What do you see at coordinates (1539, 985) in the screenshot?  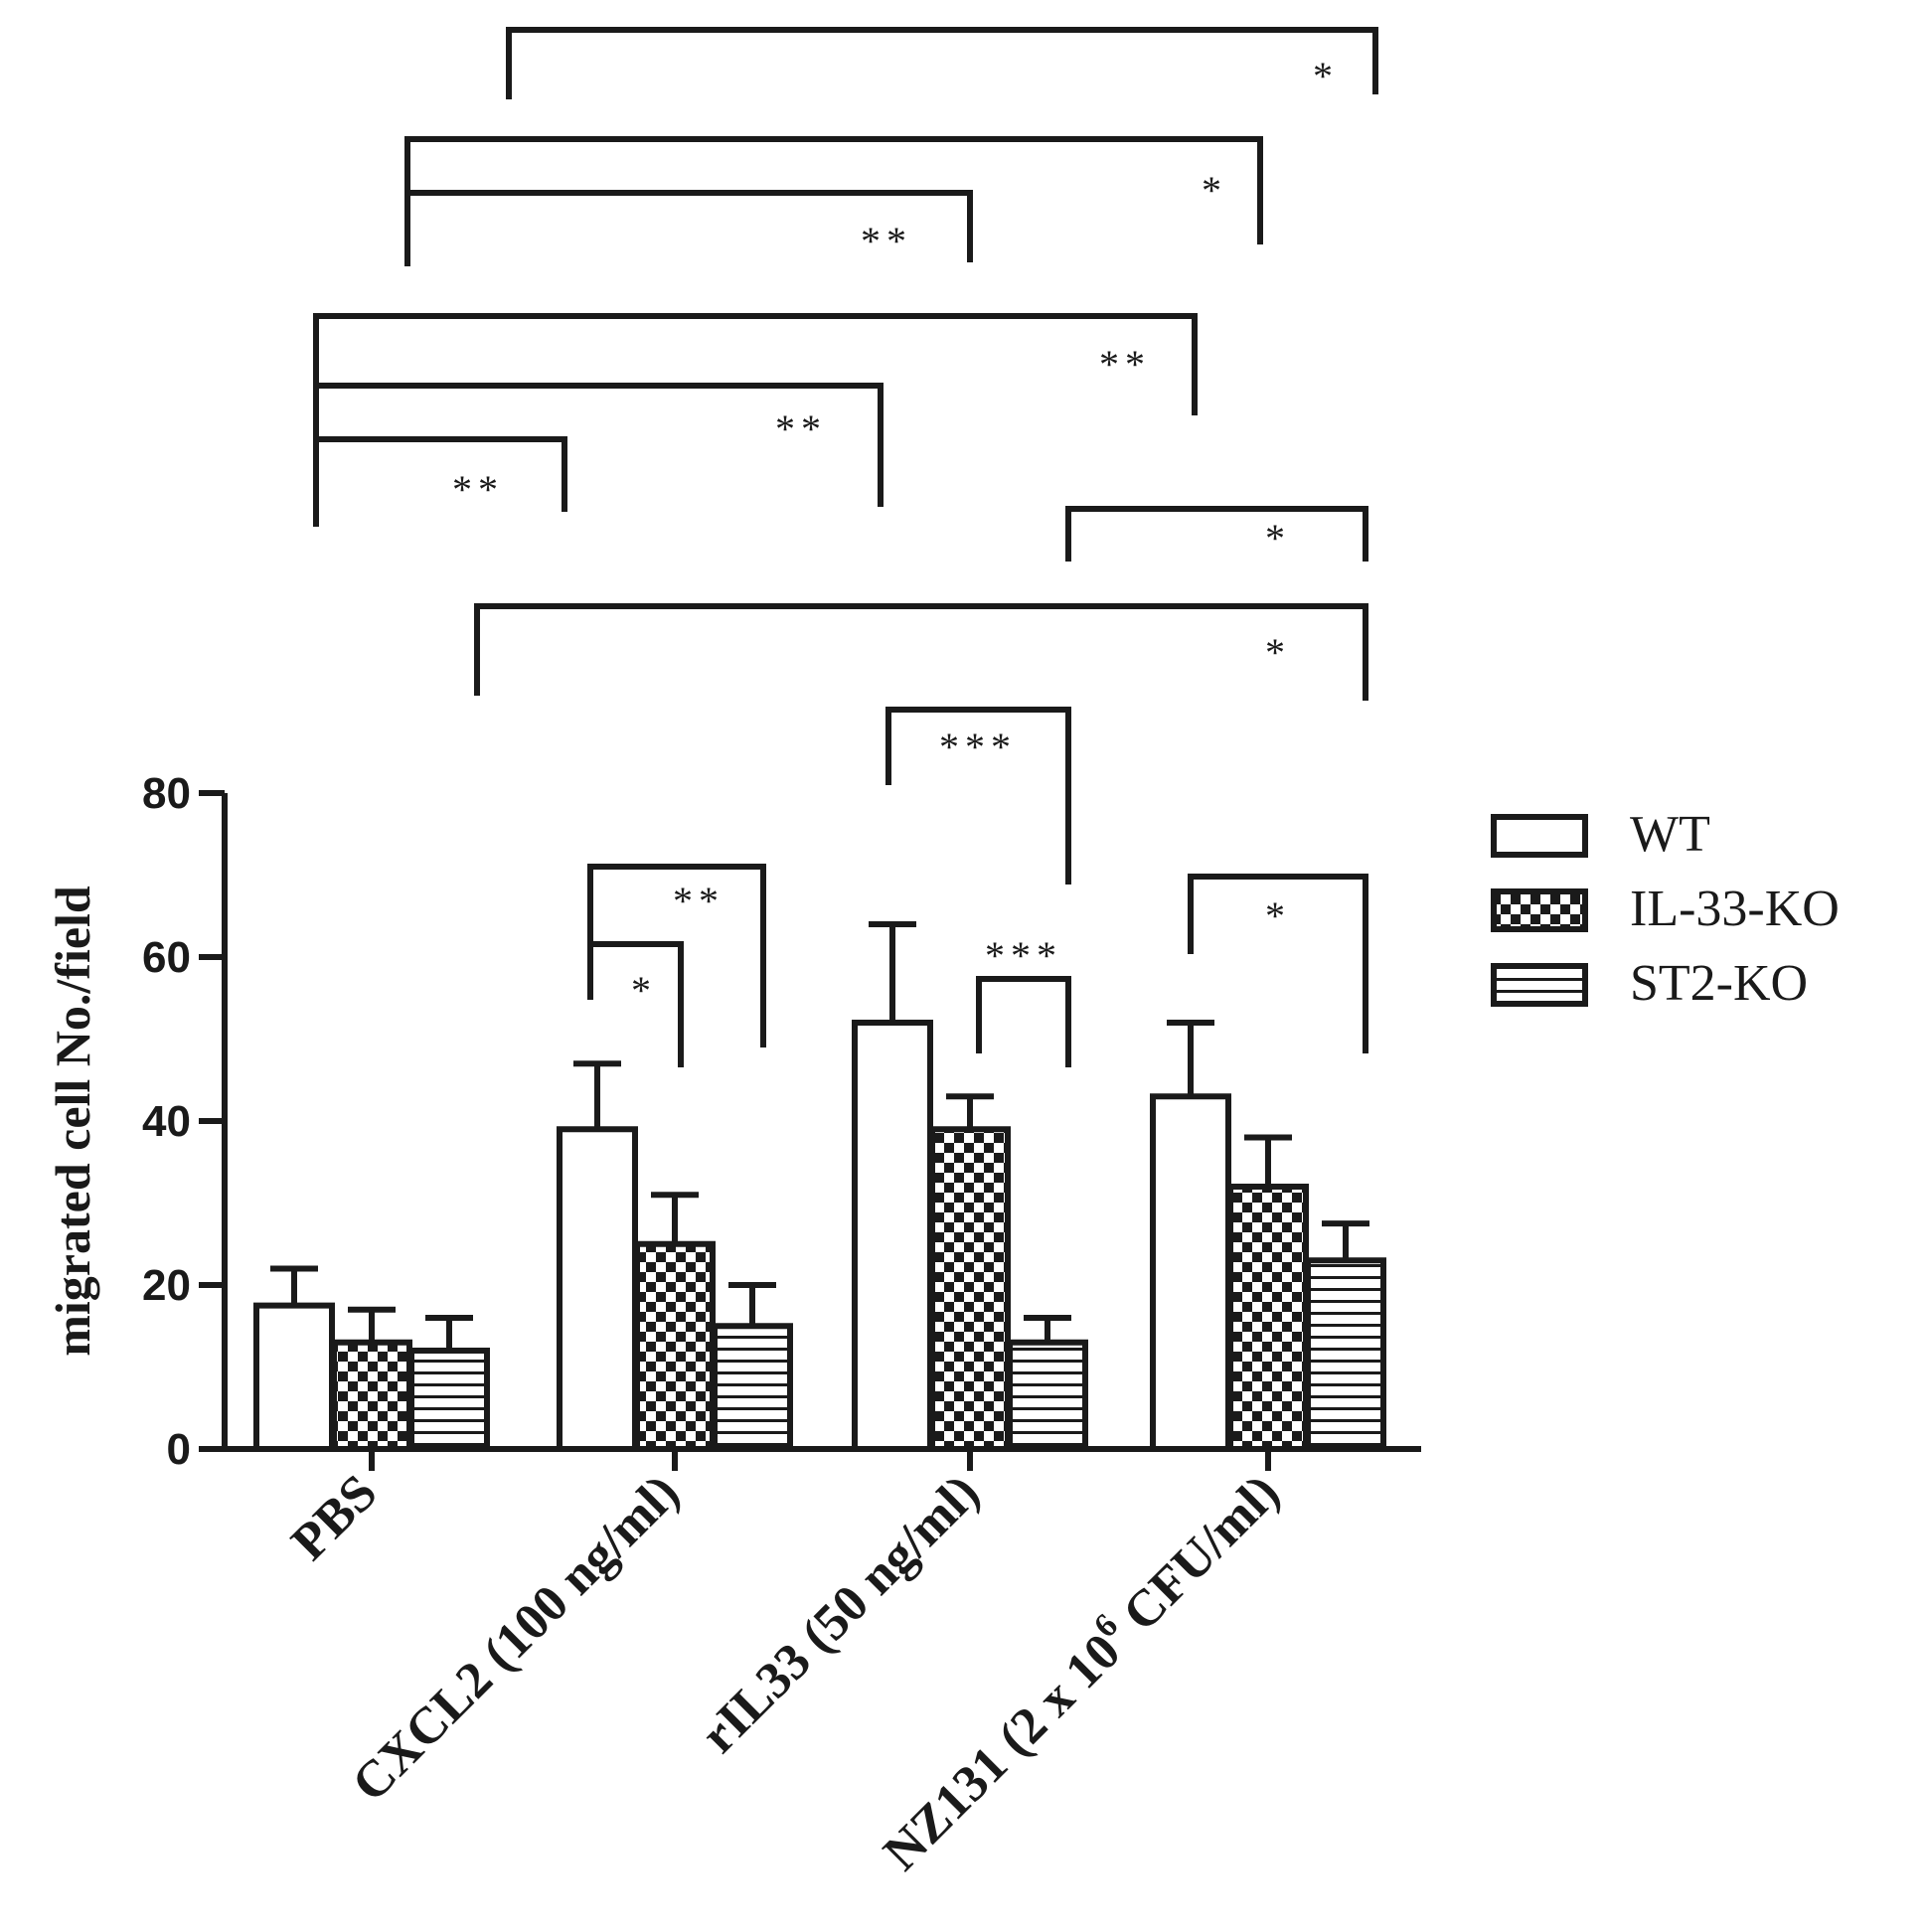 I see `legend-swatch-st2-ko` at bounding box center [1539, 985].